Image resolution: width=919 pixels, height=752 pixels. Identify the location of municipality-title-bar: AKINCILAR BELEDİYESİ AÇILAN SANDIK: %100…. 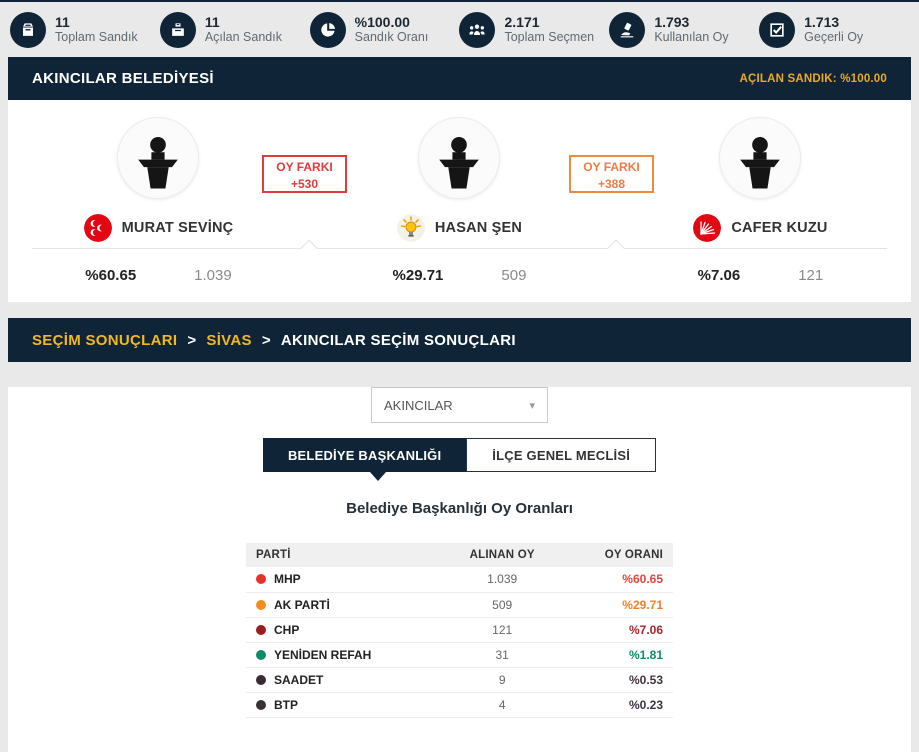
(459, 78).